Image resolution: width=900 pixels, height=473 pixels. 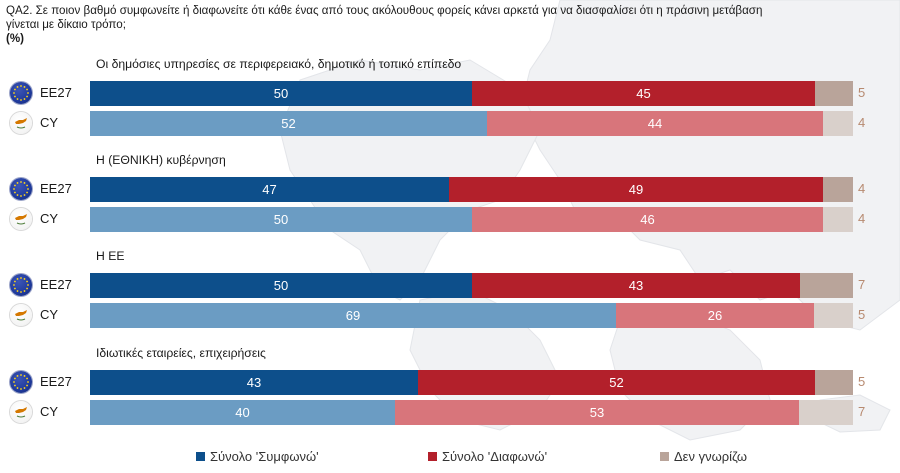 I want to click on stacked-bar: 40 53, so click(x=471, y=412).